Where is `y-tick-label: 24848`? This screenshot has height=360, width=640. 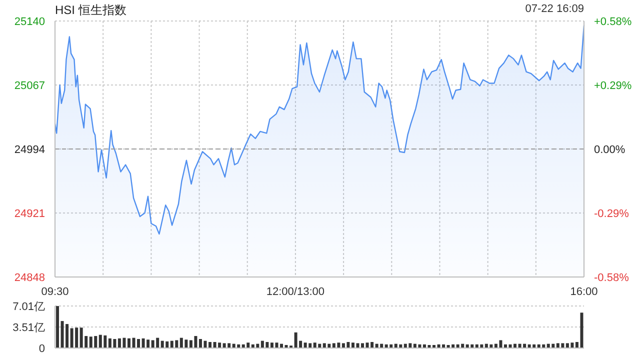
y-tick-label: 24848 is located at coordinates (29, 278).